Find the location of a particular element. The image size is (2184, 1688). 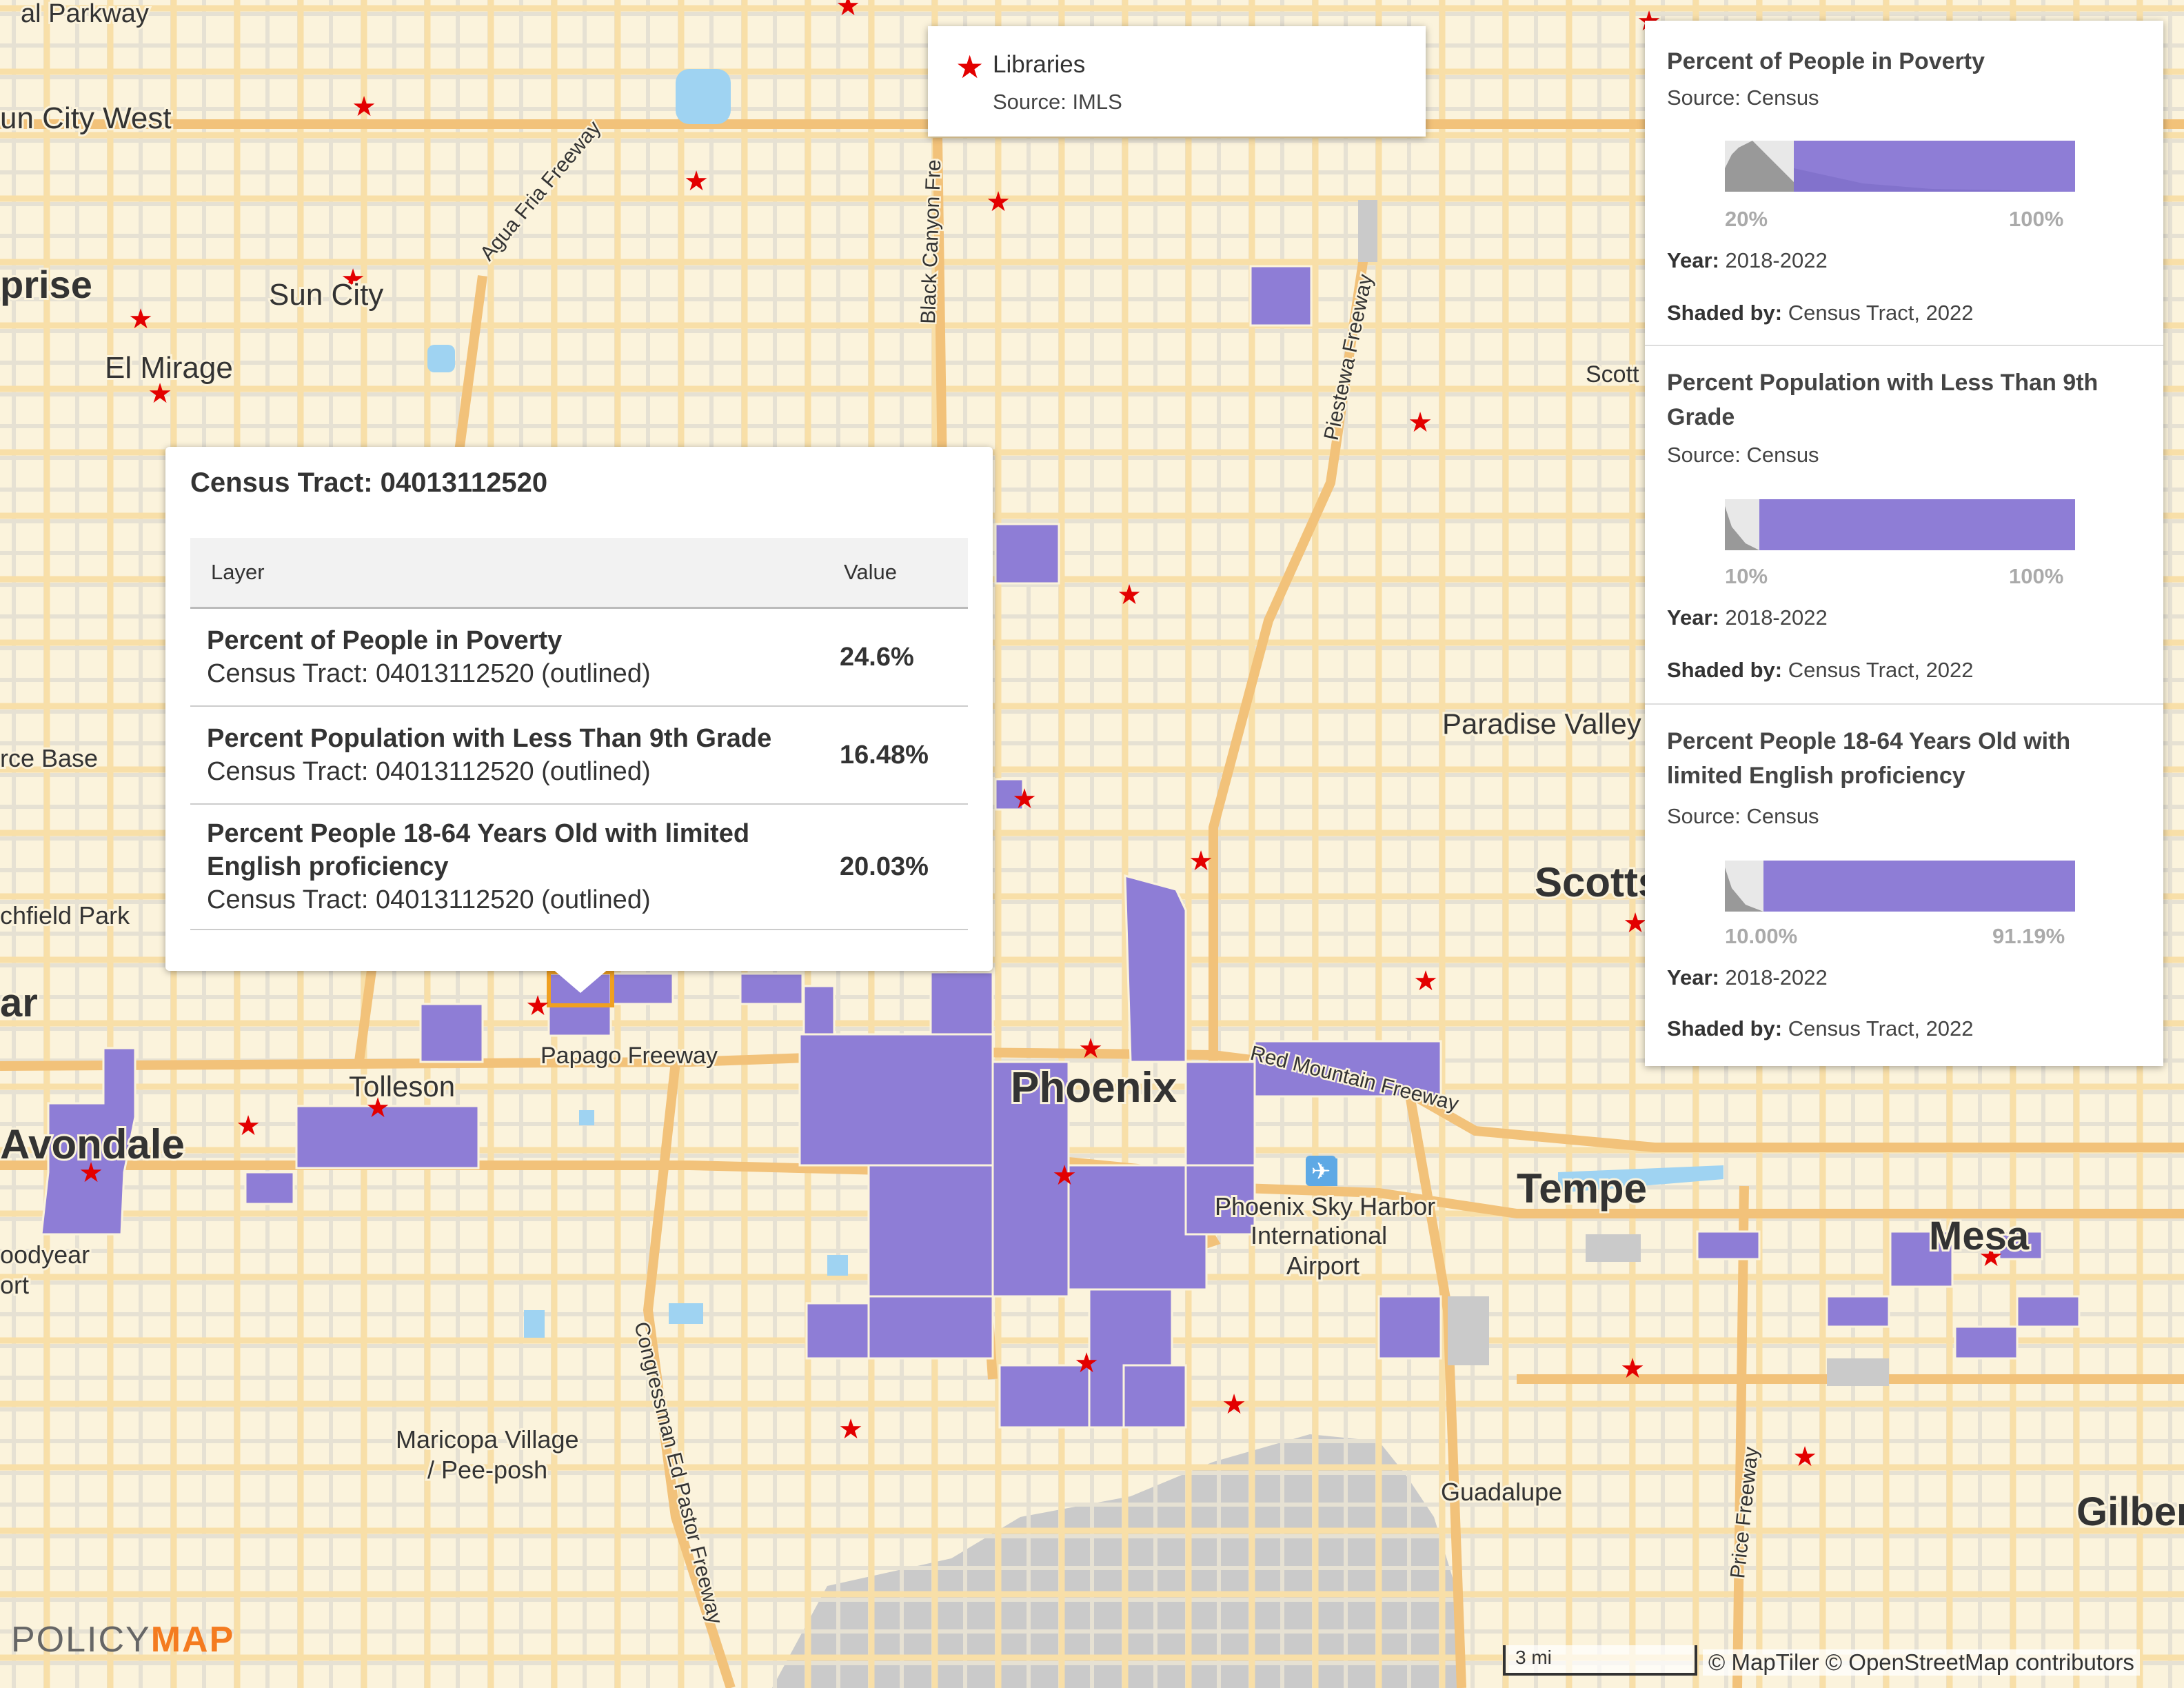

place-label: Gilber is located at coordinates (2130, 1512).